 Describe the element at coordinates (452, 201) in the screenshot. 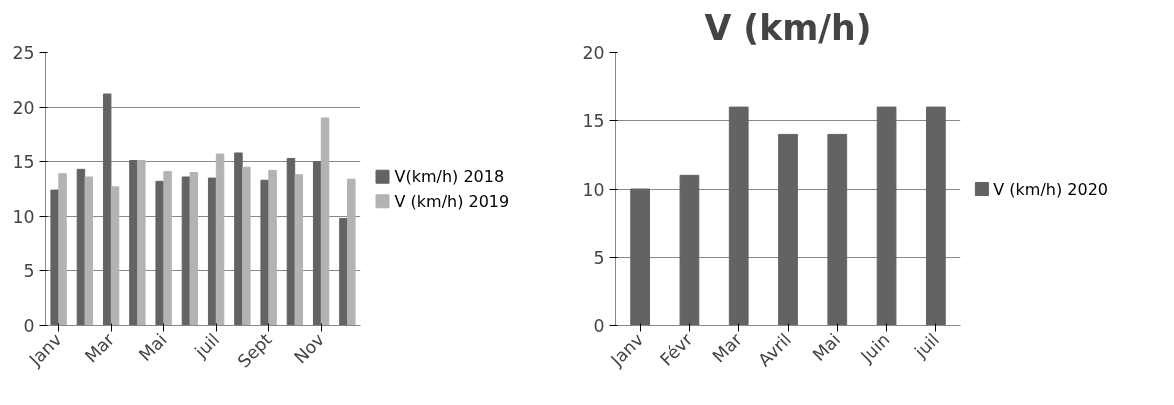

I see `legend-label: V (km/h) 2019` at that location.